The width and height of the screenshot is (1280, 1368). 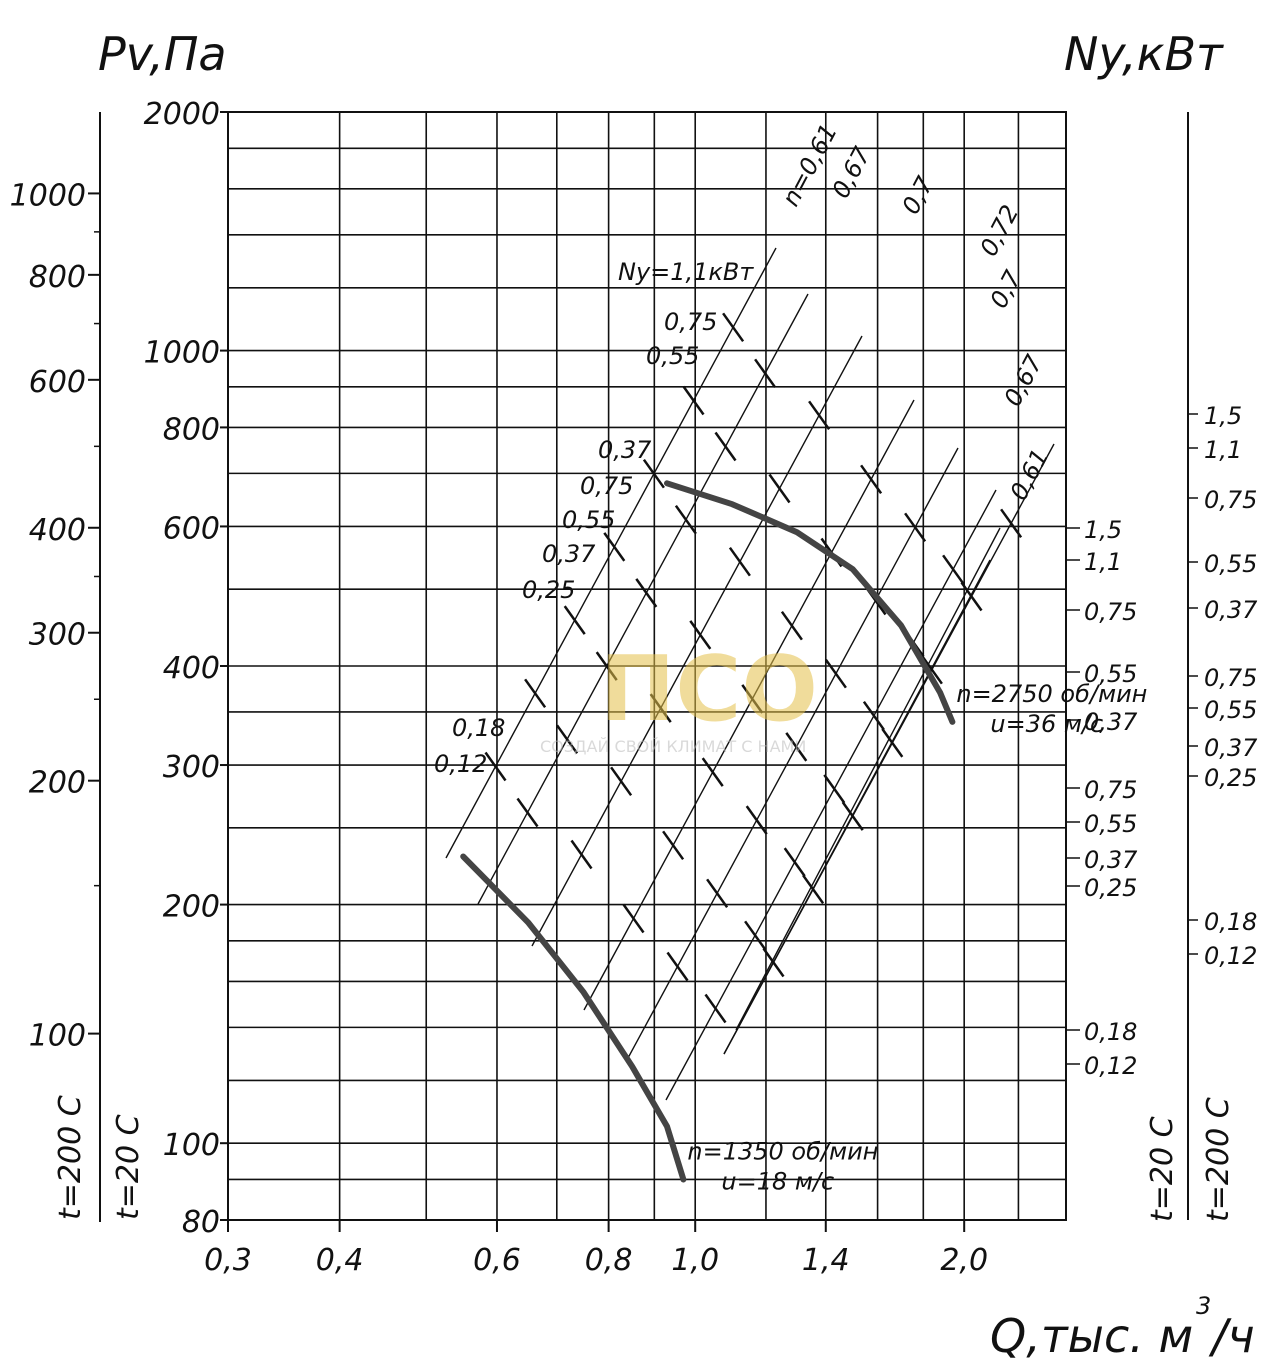 I want to click on outer-left-tick-label: 800, so click(x=57, y=277).